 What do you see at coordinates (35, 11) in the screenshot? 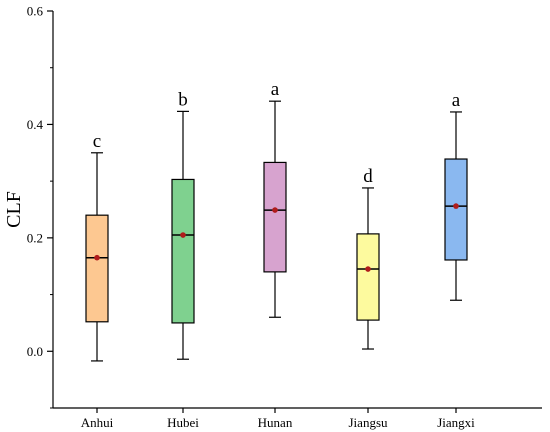
I see `y-tick-label: 0.6` at bounding box center [35, 11].